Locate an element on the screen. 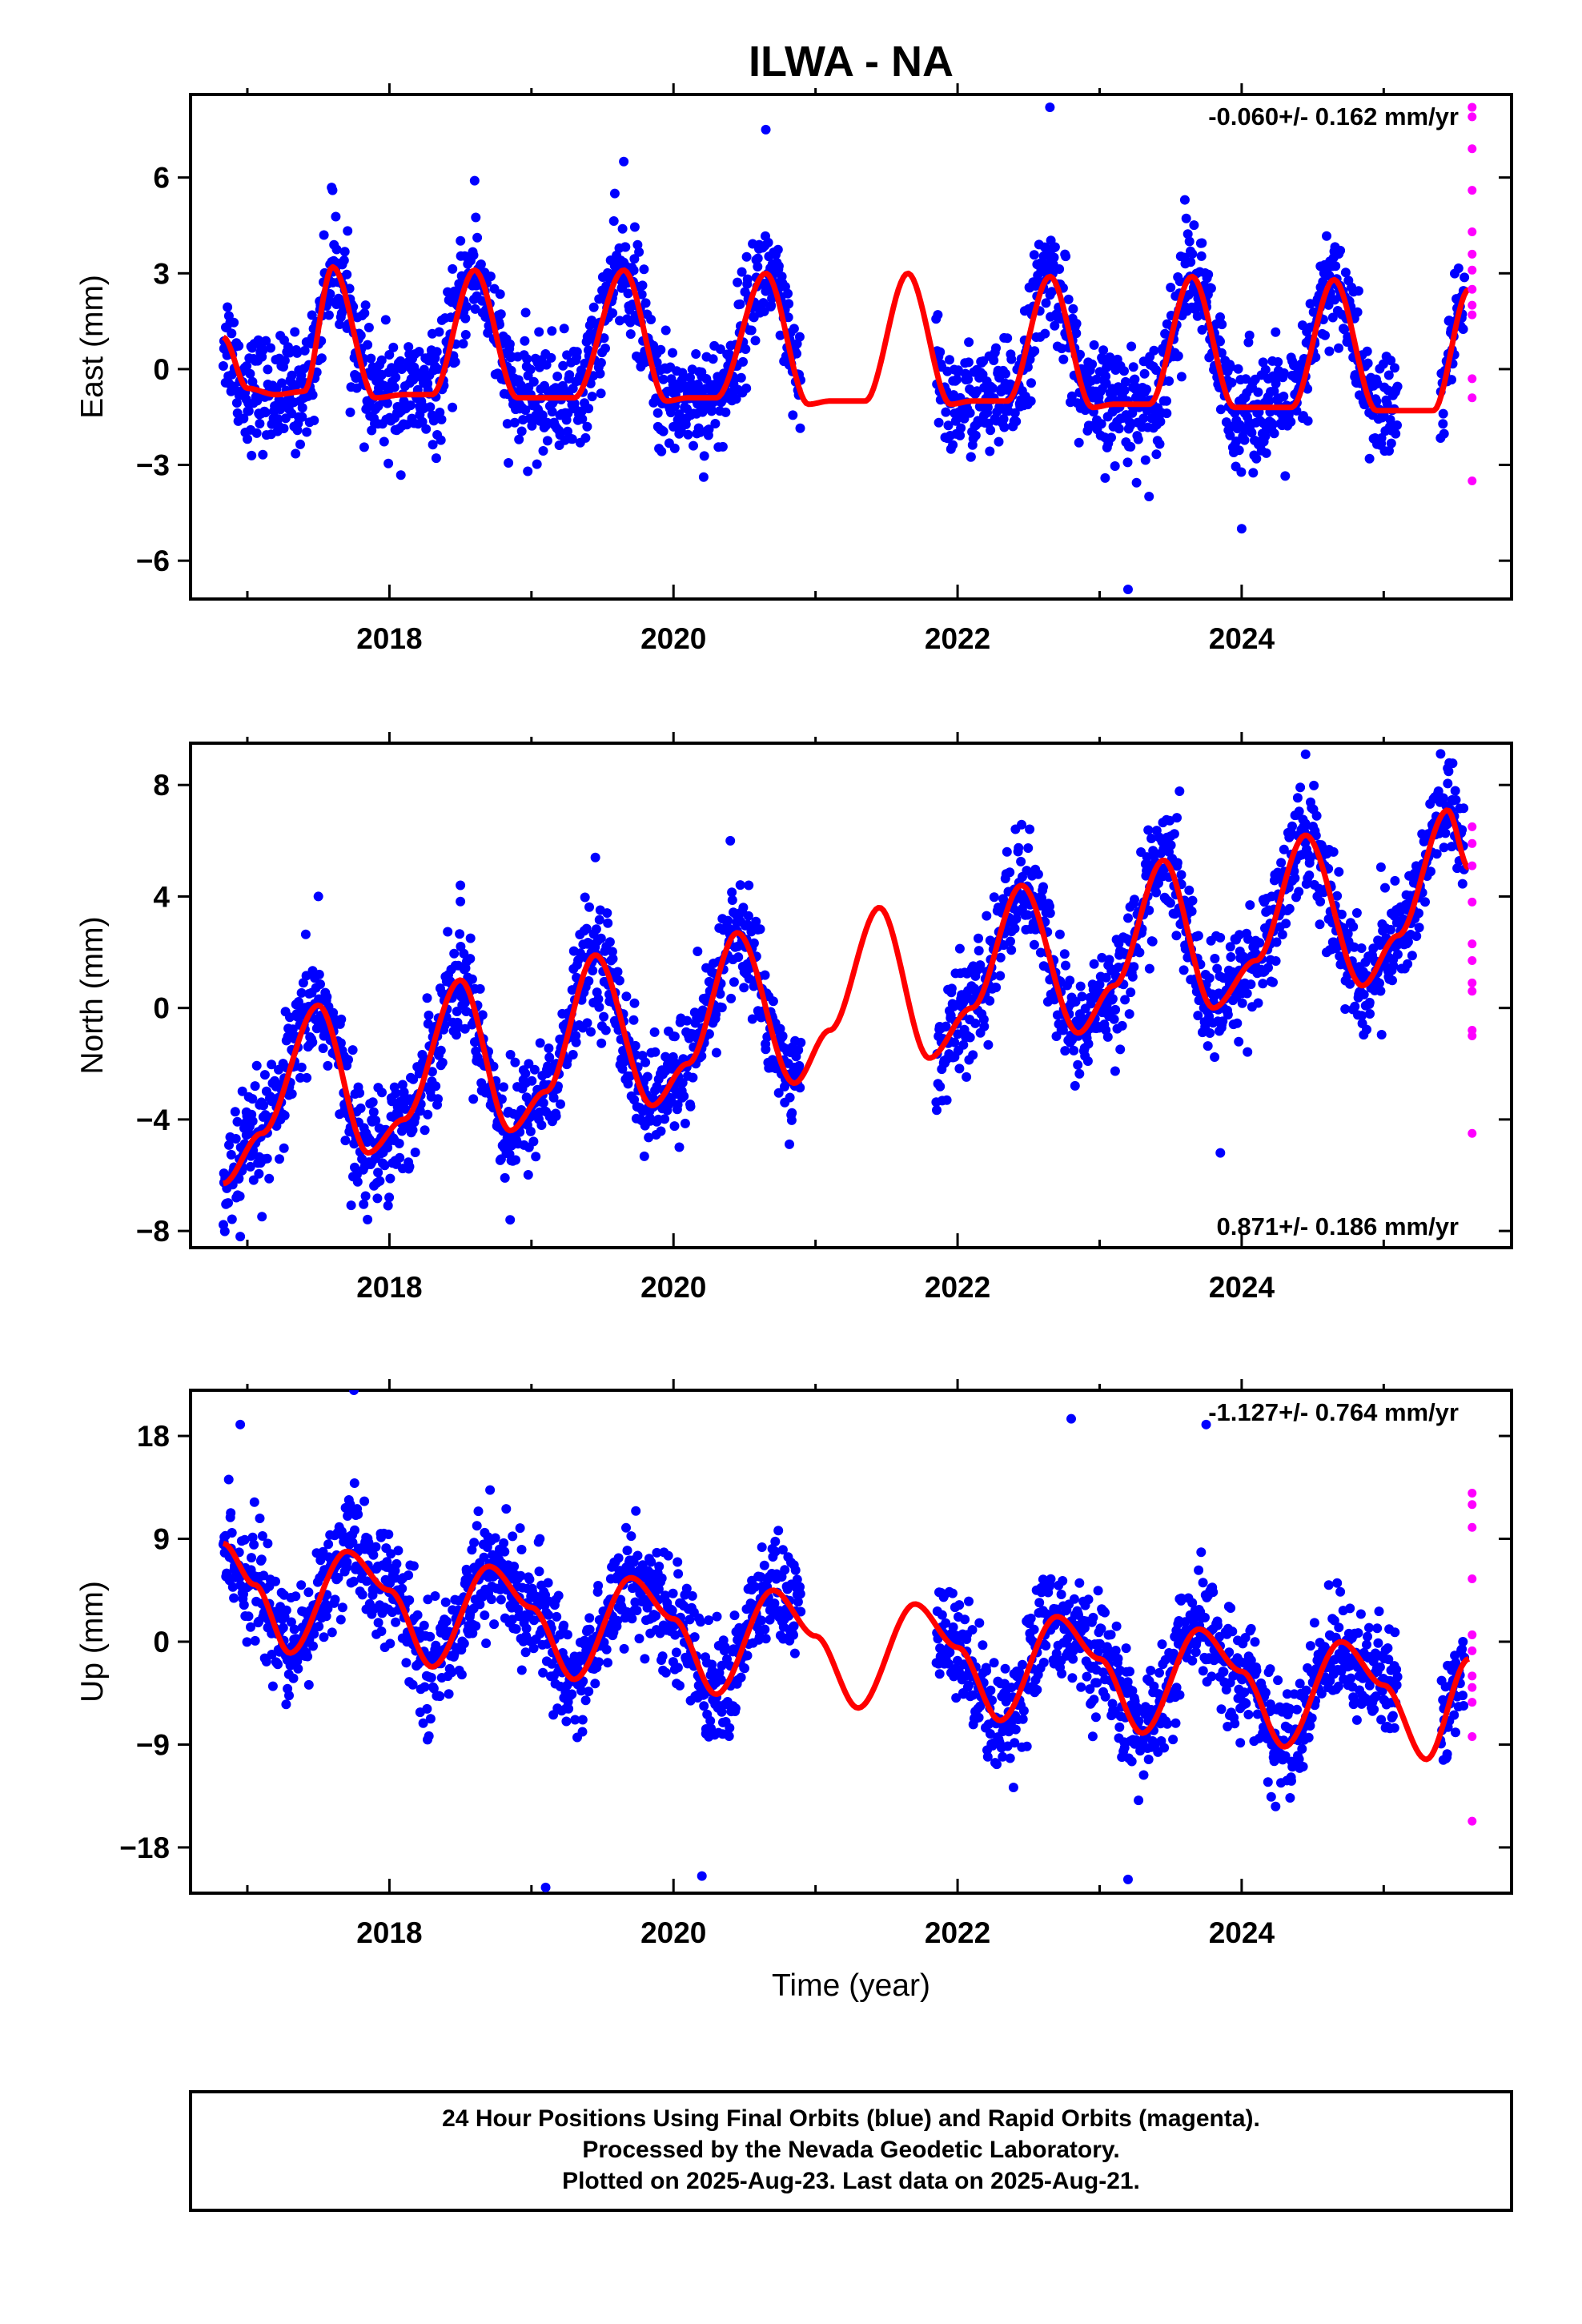 The height and width of the screenshot is (2324, 1582). north-y-tick-label: −4 is located at coordinates (154, 1120).